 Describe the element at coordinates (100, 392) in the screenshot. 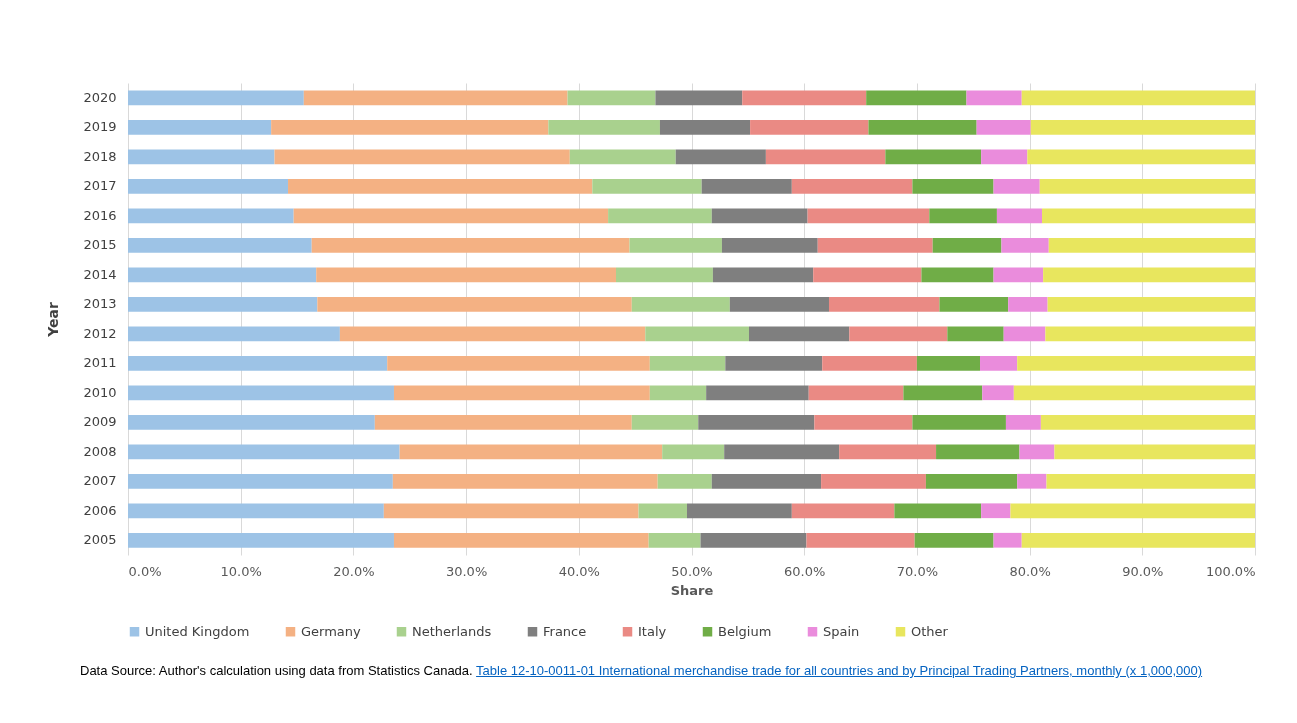

I see `y-tick-label: 2010` at that location.